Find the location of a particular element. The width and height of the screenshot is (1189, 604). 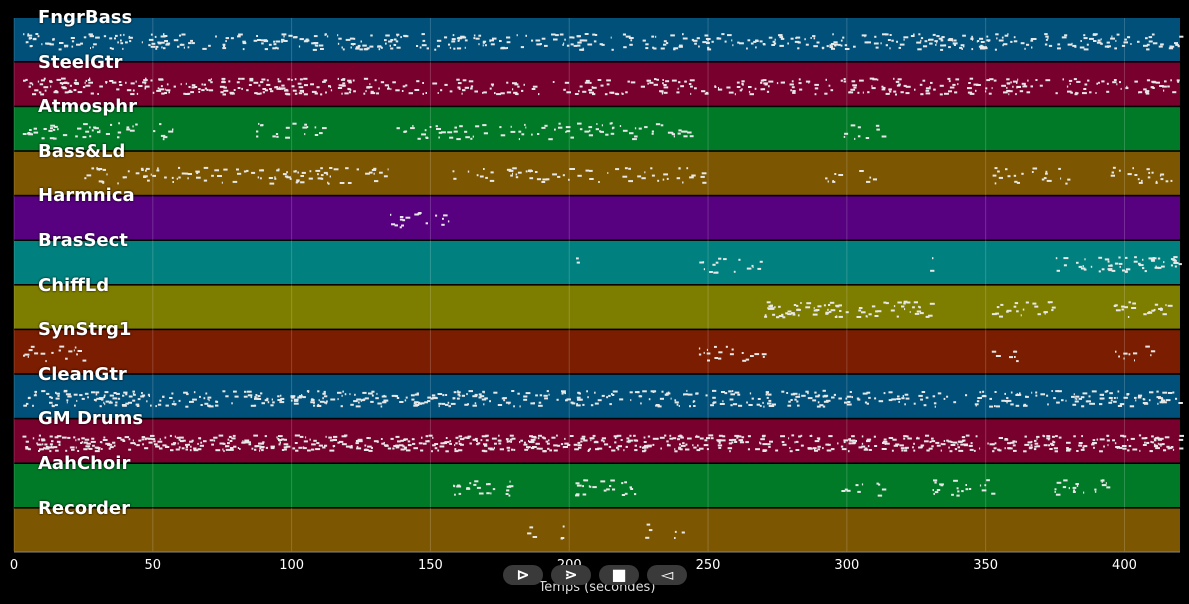

stop-button: ■ is located at coordinates (619, 575).